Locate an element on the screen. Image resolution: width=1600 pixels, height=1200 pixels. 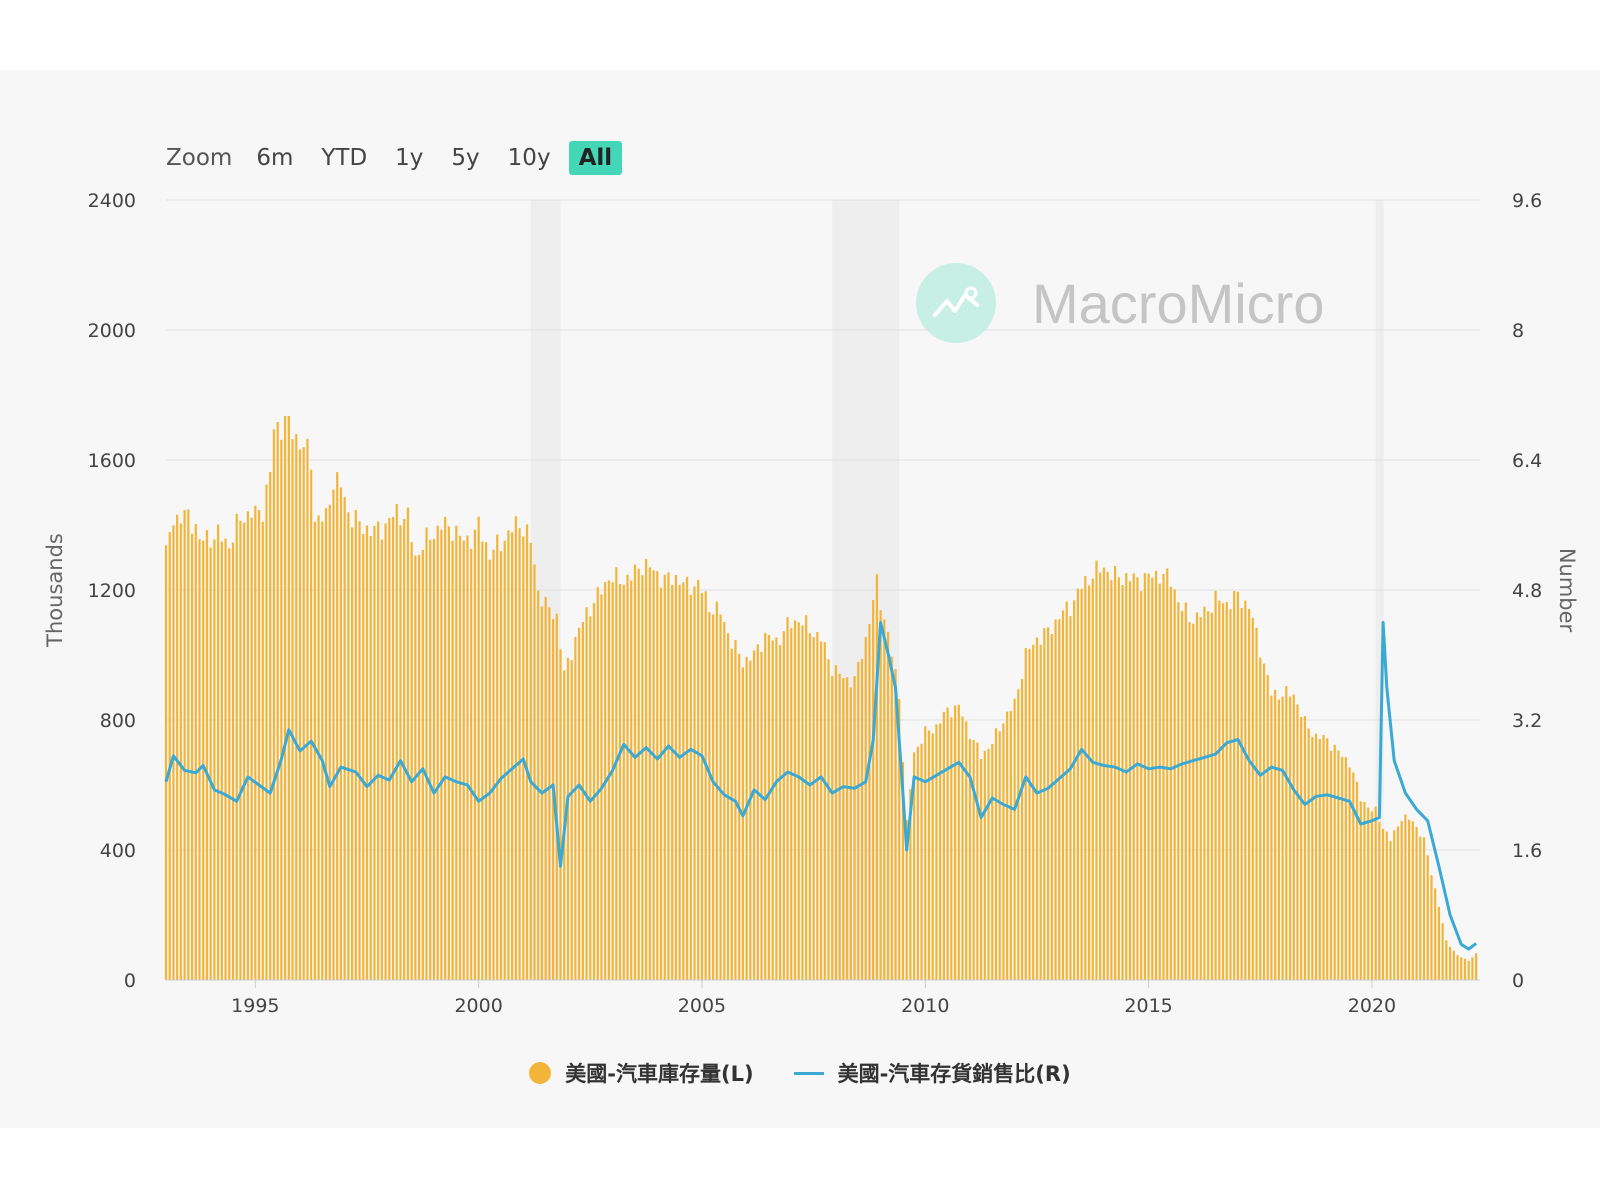
legend-dot-icon is located at coordinates (540, 1073).